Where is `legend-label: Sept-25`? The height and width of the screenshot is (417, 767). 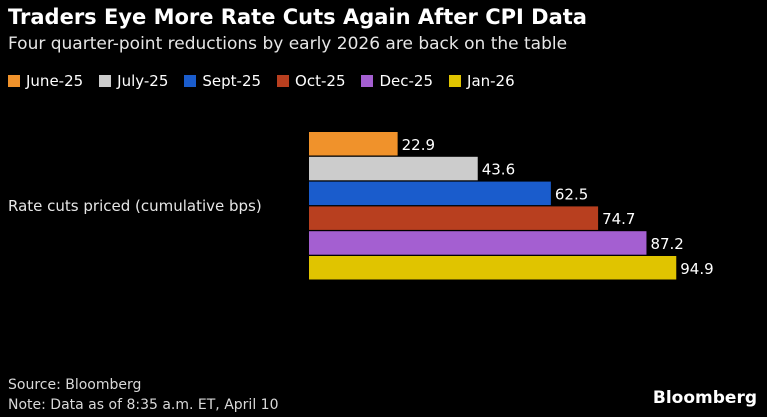 legend-label: Sept-25 is located at coordinates (232, 81).